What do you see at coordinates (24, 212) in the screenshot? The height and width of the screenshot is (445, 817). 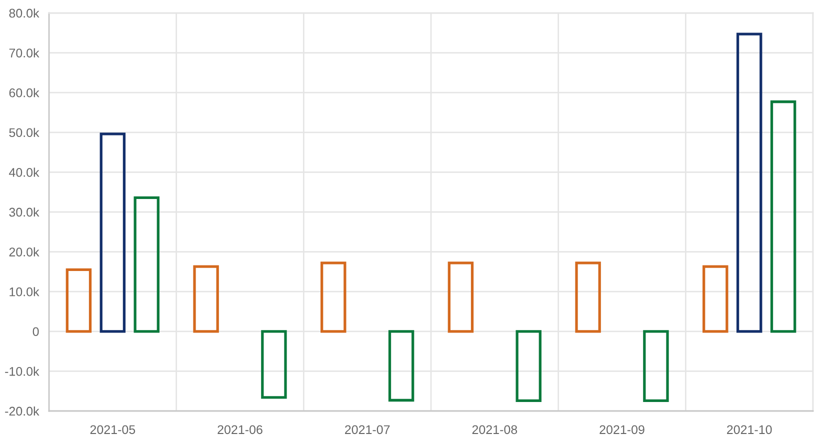 I see `y-tick-label: 30.0k` at bounding box center [24, 212].